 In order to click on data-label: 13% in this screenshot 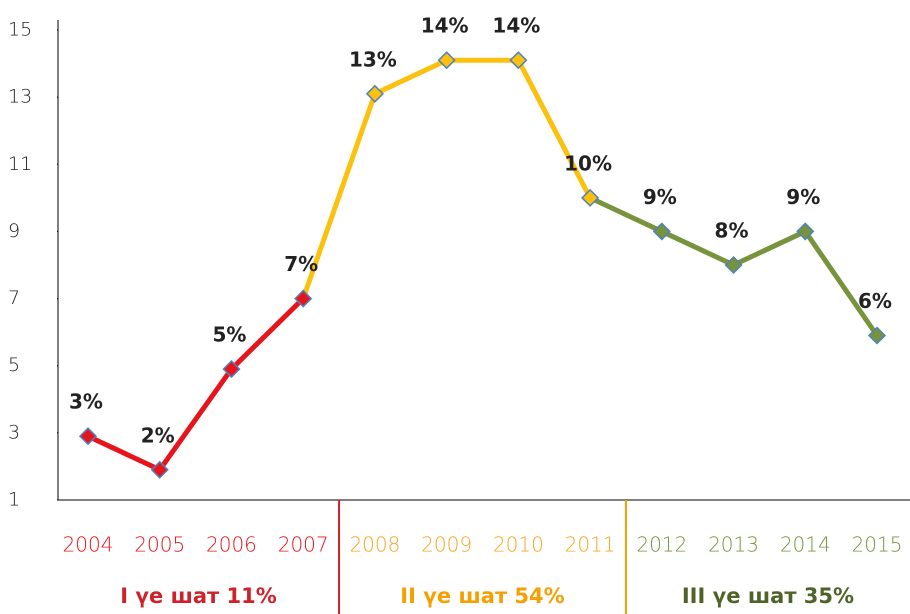, I will do `click(373, 59)`.